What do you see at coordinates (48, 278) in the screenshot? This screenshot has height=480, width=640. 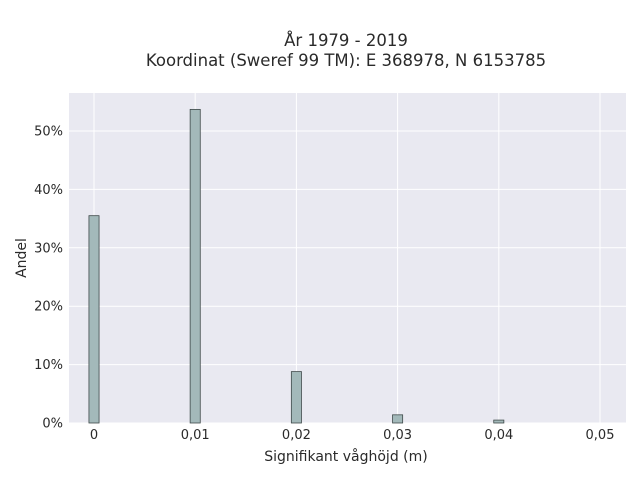 I see `y-tick-labels: 0% 10% 20% 30% 40% 50%` at bounding box center [48, 278].